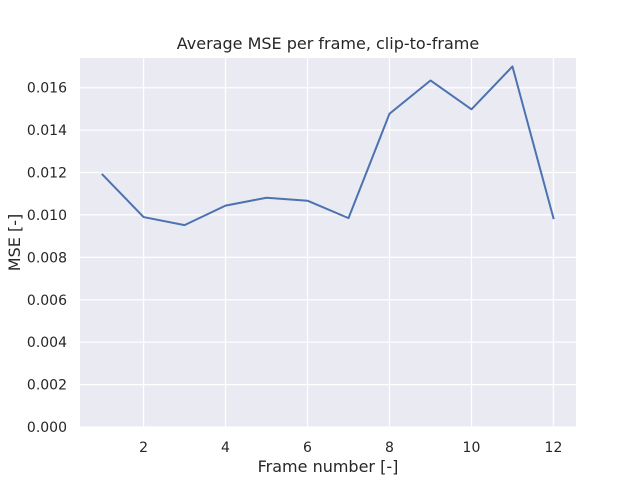 This screenshot has height=480, width=640. Describe the element at coordinates (328, 466) in the screenshot. I see `x-axis-title: Frame number [-]` at that location.